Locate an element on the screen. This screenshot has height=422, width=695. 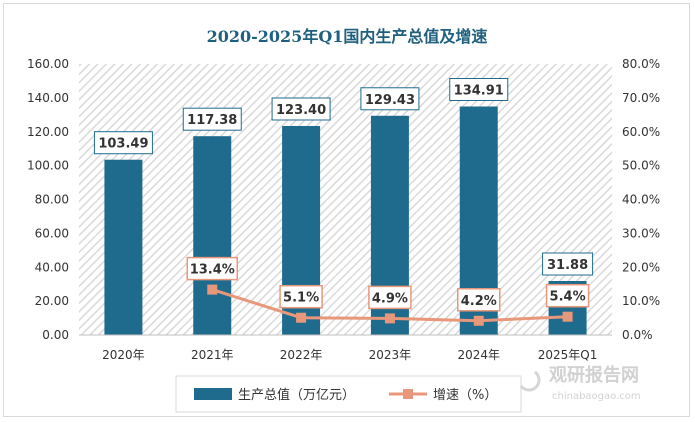
legend: 生产总值（万亿元） 增速（%） is located at coordinates (348, 394).